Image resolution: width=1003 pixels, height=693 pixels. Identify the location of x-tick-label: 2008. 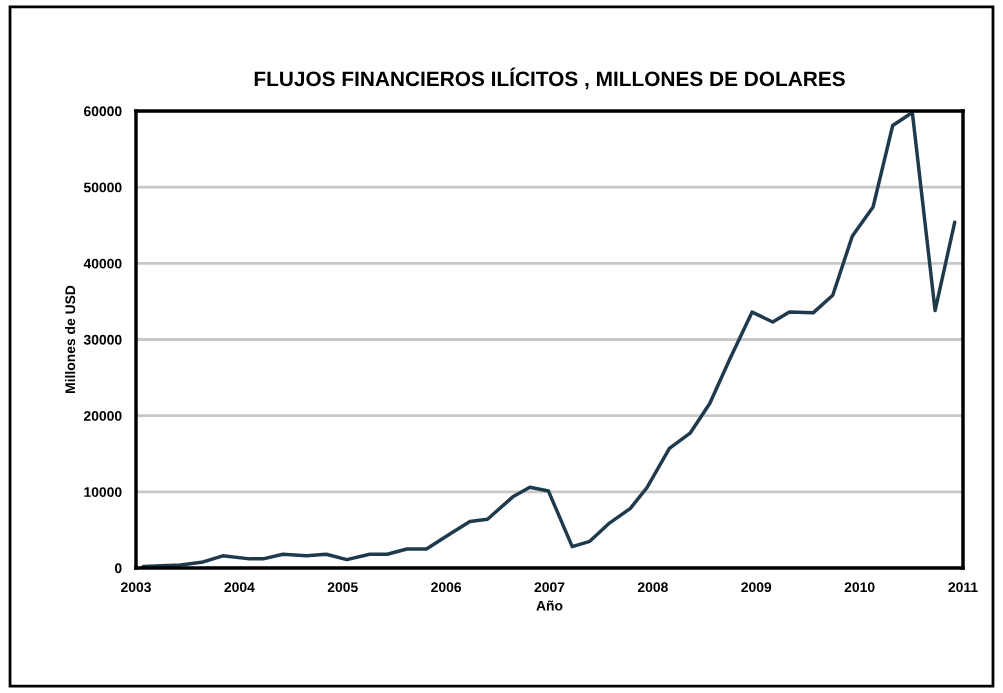
(652, 587).